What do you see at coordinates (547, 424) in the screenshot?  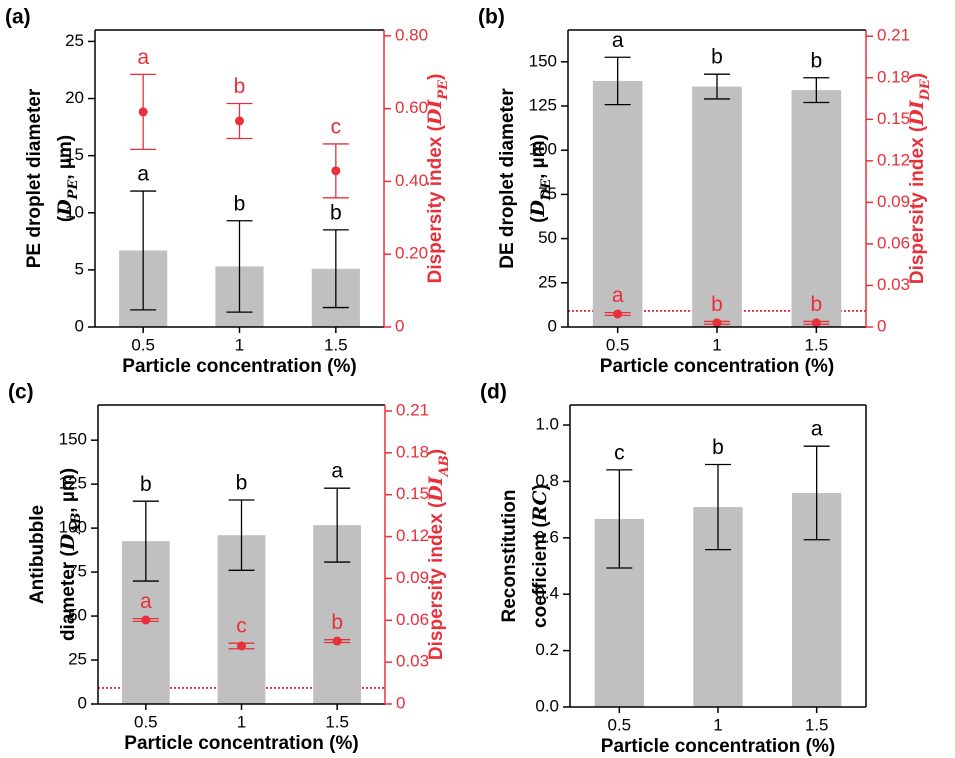 I see `y-tick-label: 1.0` at bounding box center [547, 424].